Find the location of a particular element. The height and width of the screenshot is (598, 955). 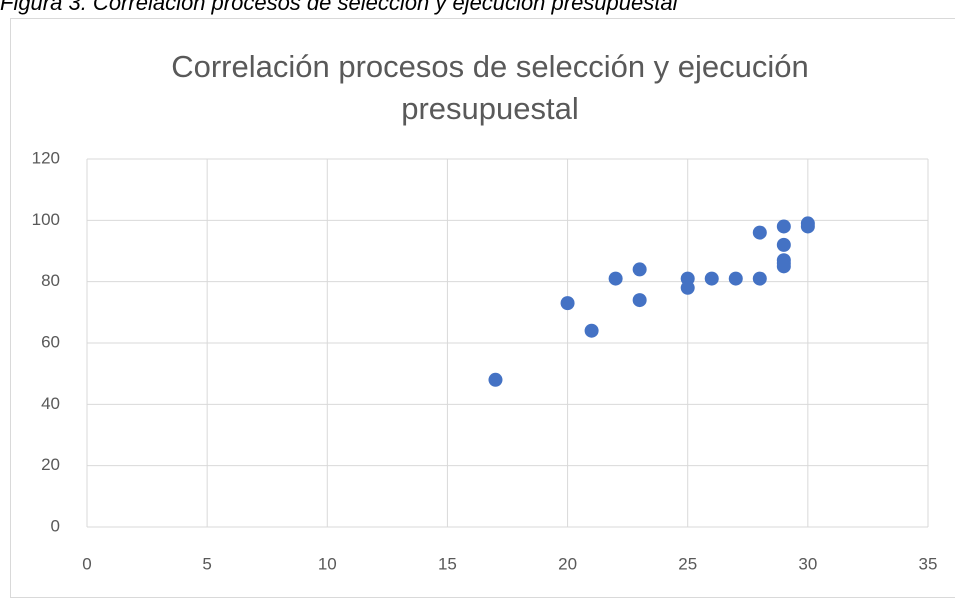

y-tick-label: 60 is located at coordinates (50, 341).